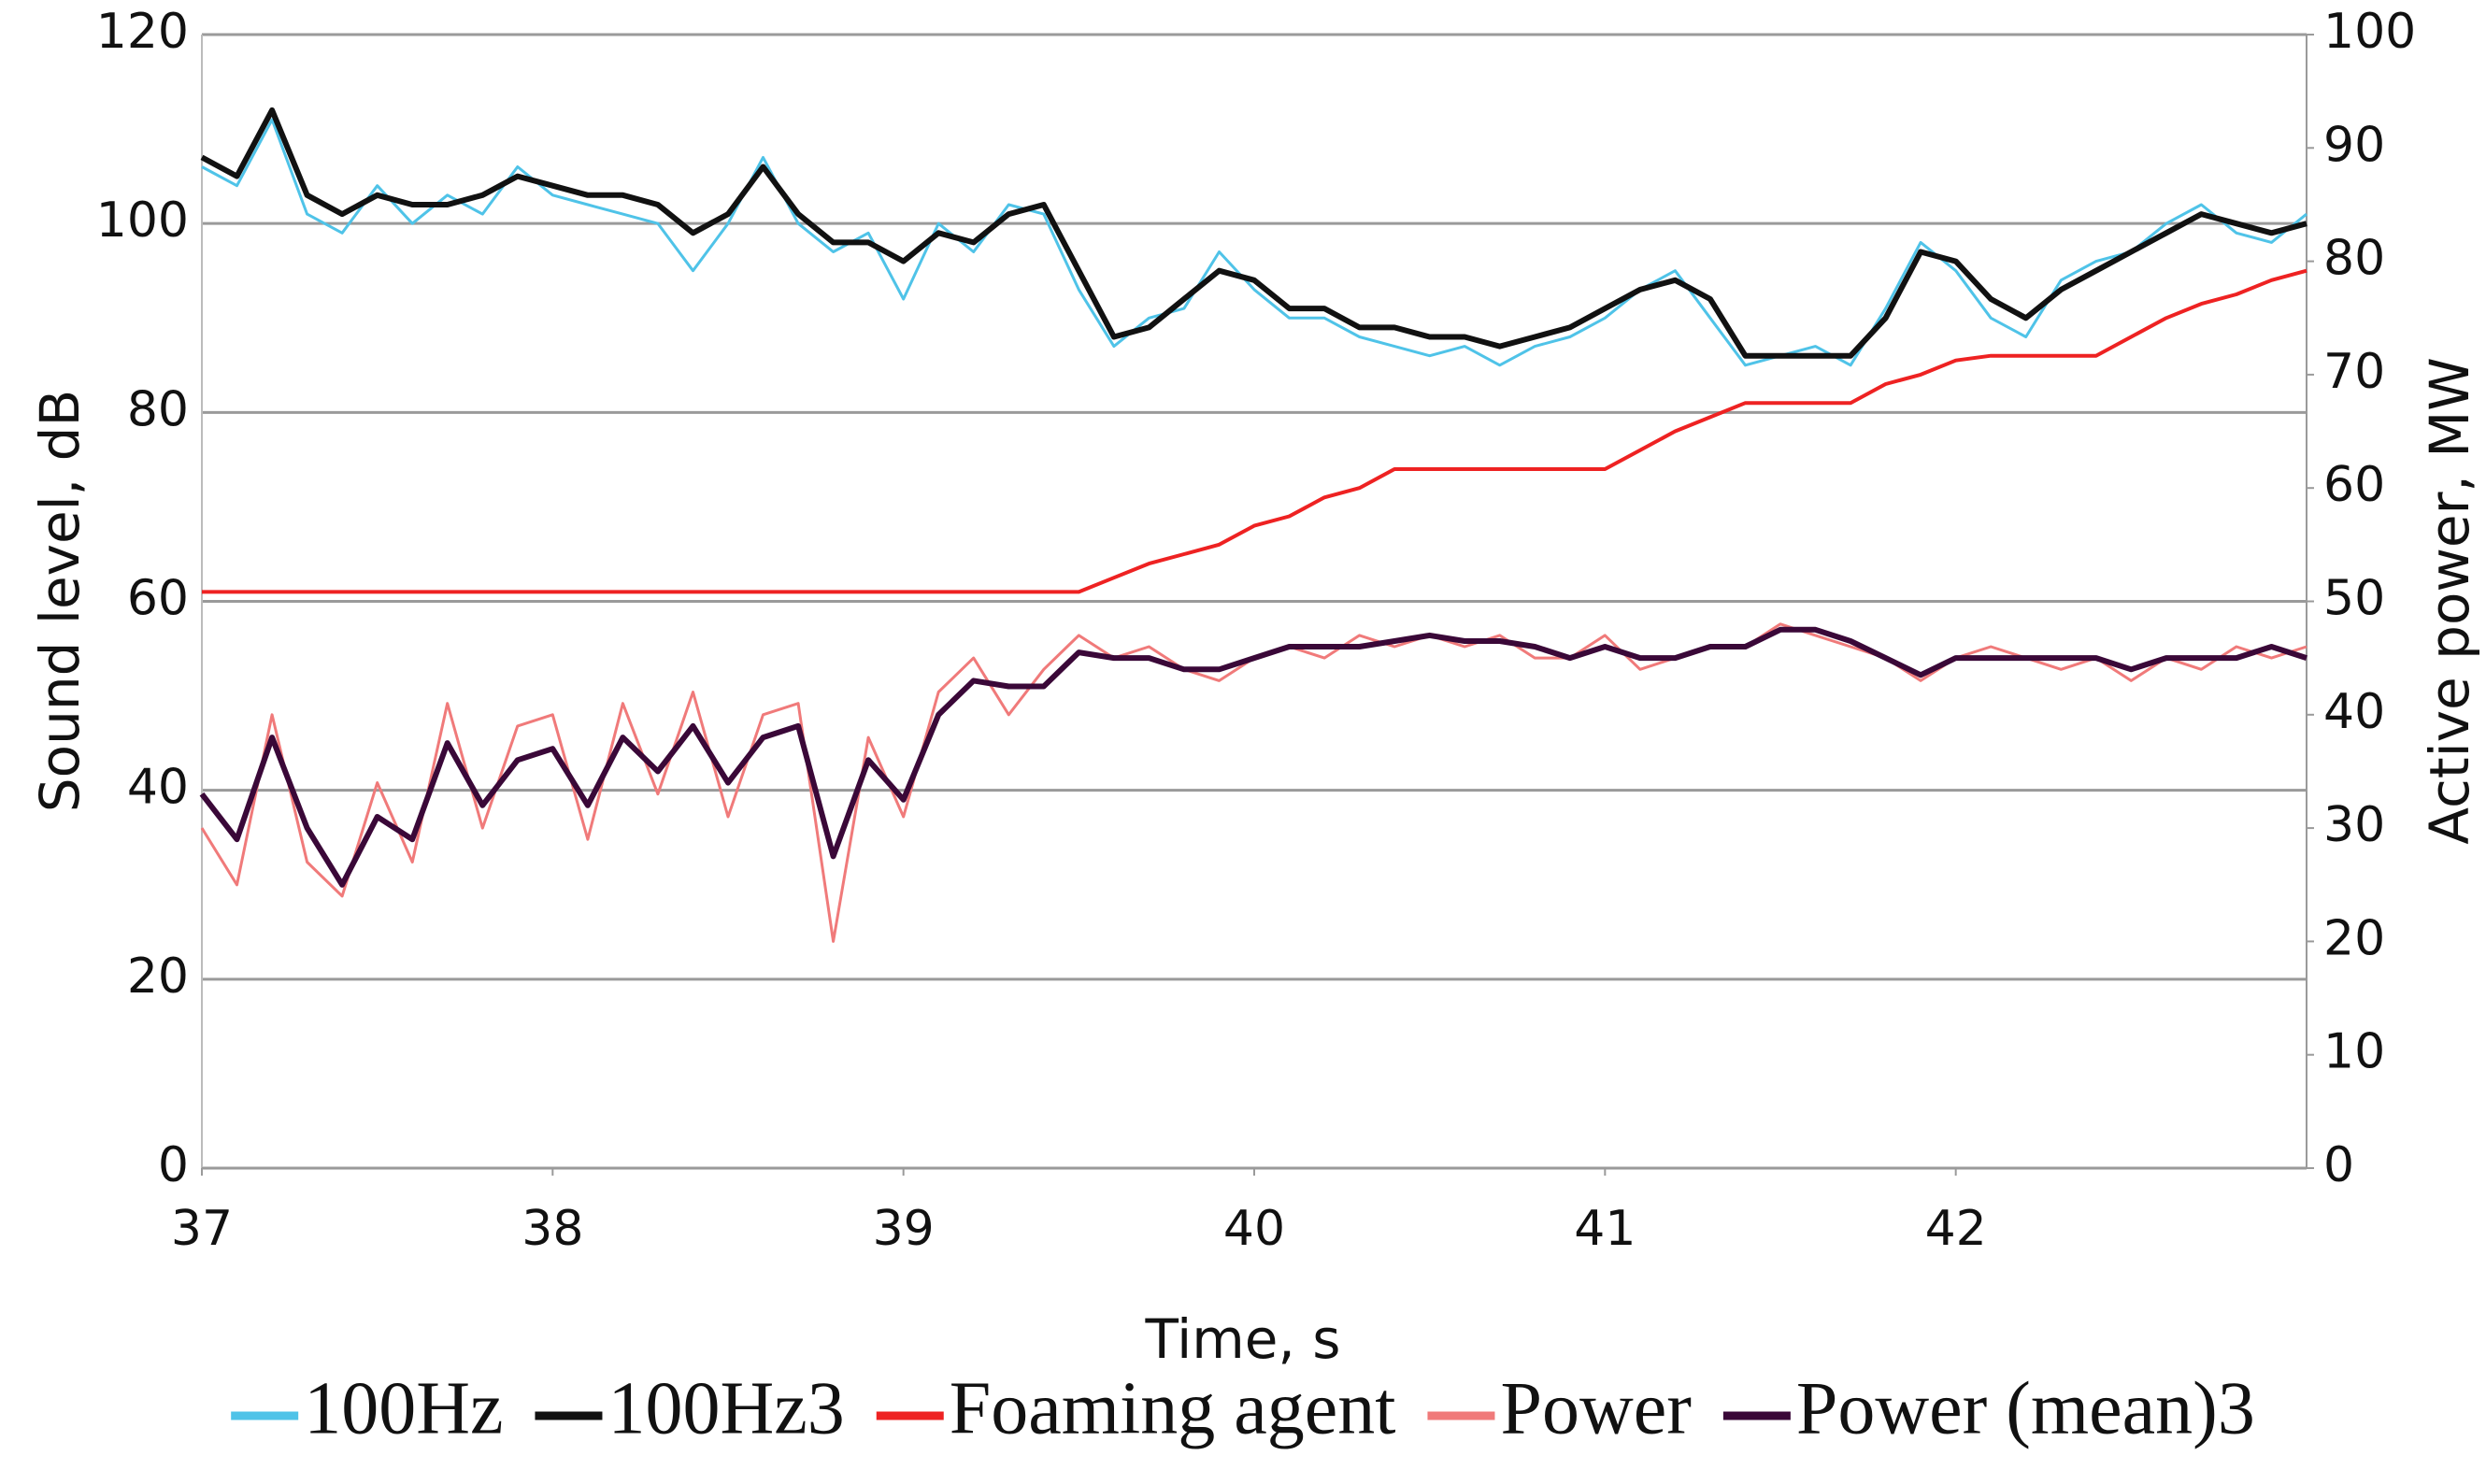 The width and height of the screenshot is (2486, 1484). What do you see at coordinates (1605, 1229) in the screenshot?
I see `x-tick-label: 41` at bounding box center [1605, 1229].